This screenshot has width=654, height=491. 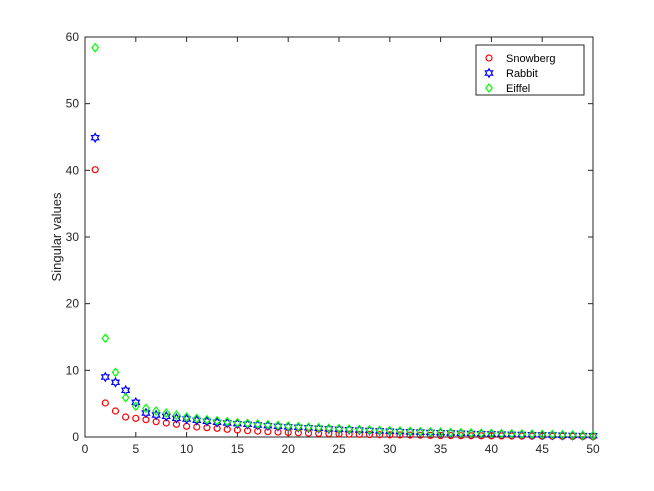 I want to click on legend-box, so click(x=530, y=70).